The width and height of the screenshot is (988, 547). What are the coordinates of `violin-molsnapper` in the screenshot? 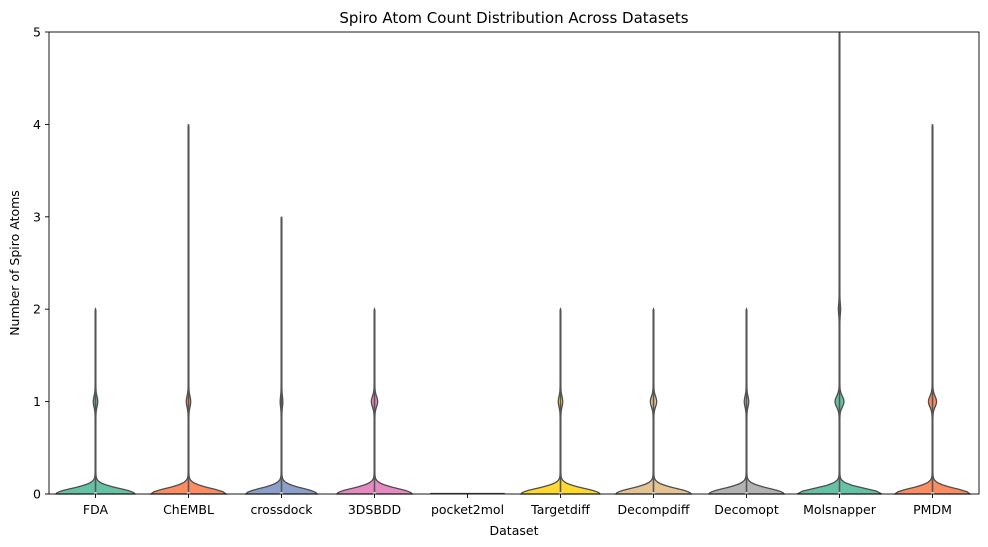 It's located at (839, 263).